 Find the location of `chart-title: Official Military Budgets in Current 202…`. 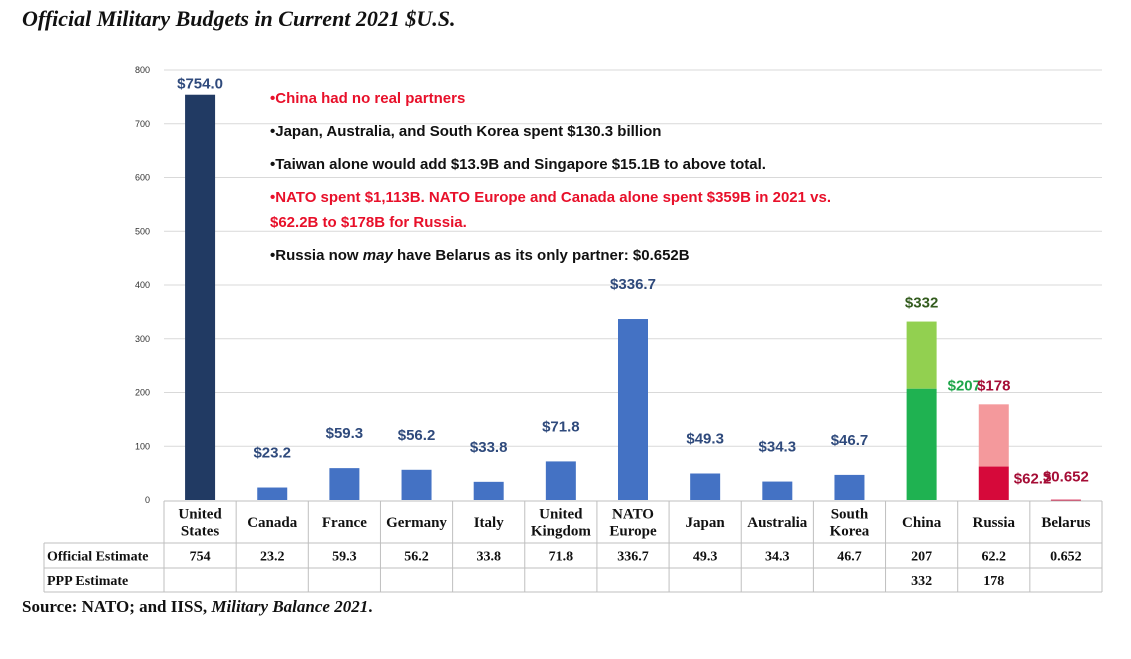

chart-title: Official Military Budgets in Current 202… is located at coordinates (239, 18).